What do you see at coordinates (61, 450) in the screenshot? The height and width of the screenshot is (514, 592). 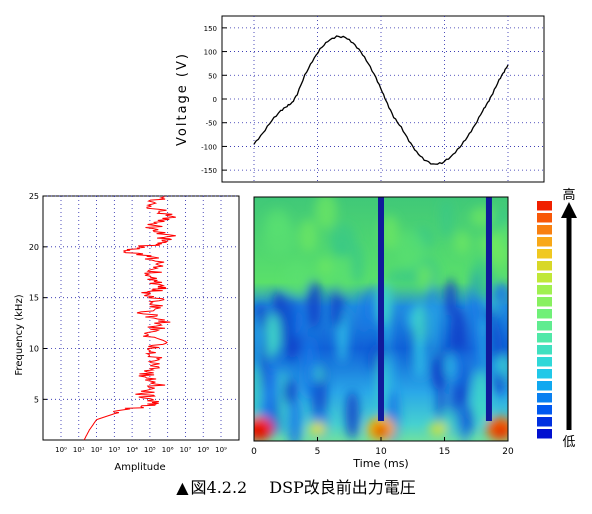 I see `amplitude-x-tick-label: 10⁰` at bounding box center [61, 450].